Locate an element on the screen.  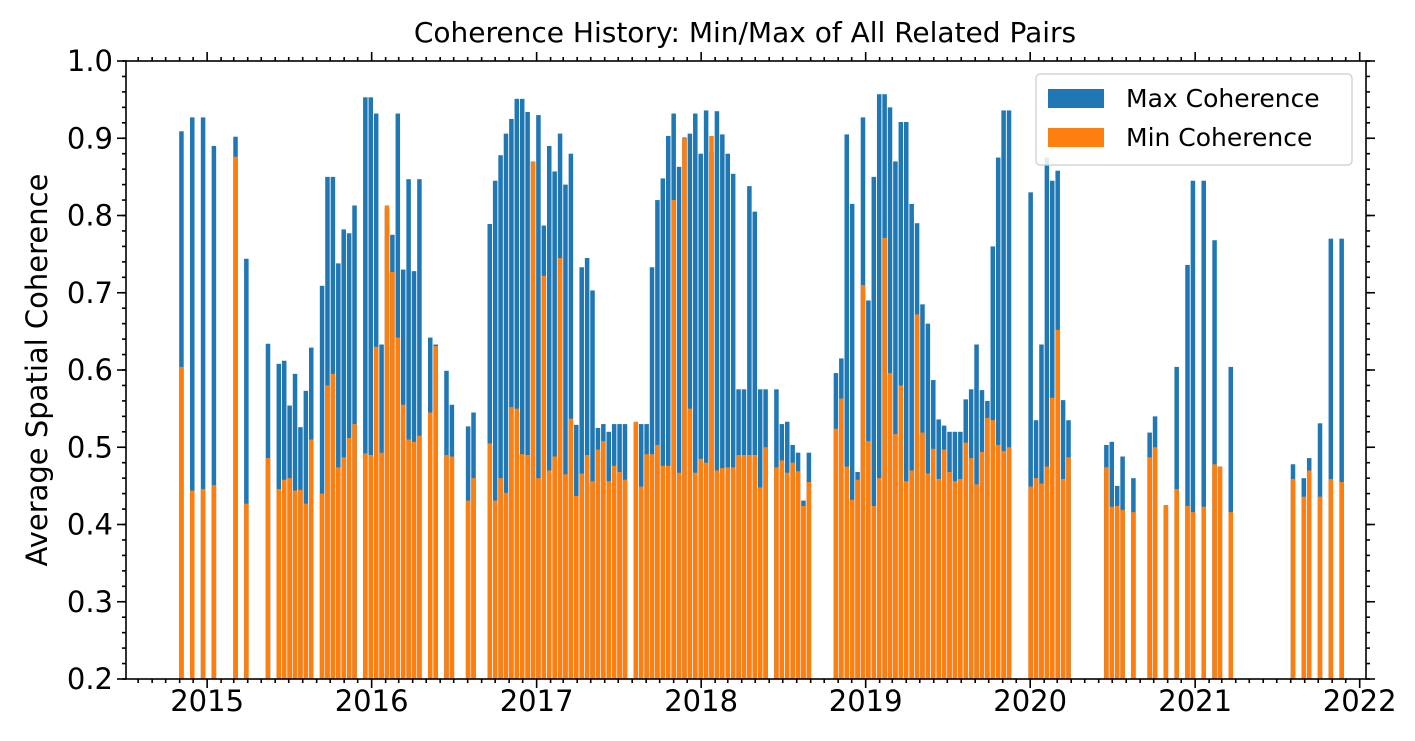
y-axis-label: Average Spatial Coherence is located at coordinates (37, 370).